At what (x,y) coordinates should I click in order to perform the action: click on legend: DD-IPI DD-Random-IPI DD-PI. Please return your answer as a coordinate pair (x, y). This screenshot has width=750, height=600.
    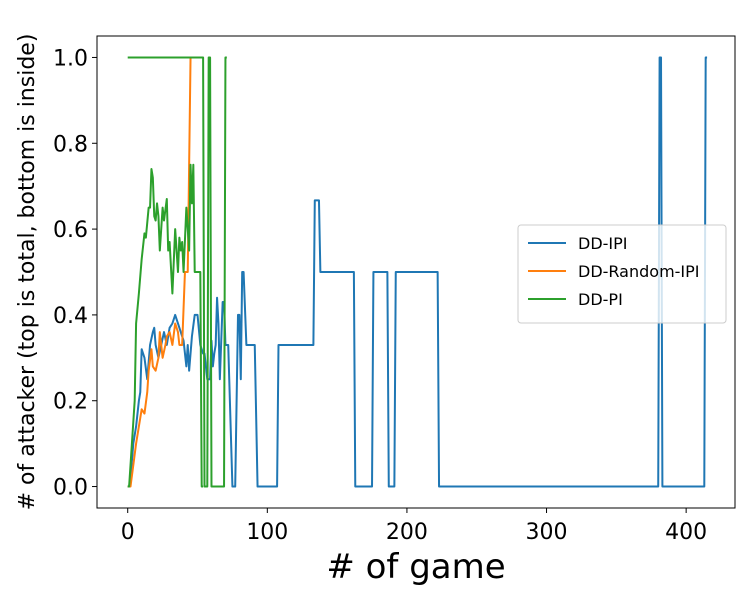
    Looking at the image, I should click on (622, 274).